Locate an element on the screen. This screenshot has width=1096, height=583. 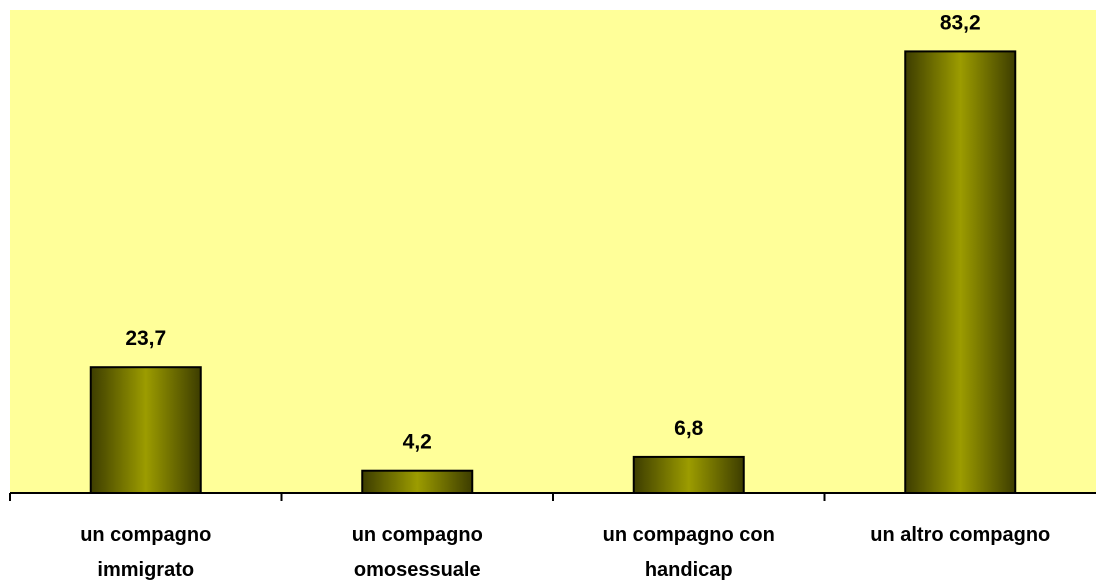
x-tick-label: un altro compagno is located at coordinates (960, 535).